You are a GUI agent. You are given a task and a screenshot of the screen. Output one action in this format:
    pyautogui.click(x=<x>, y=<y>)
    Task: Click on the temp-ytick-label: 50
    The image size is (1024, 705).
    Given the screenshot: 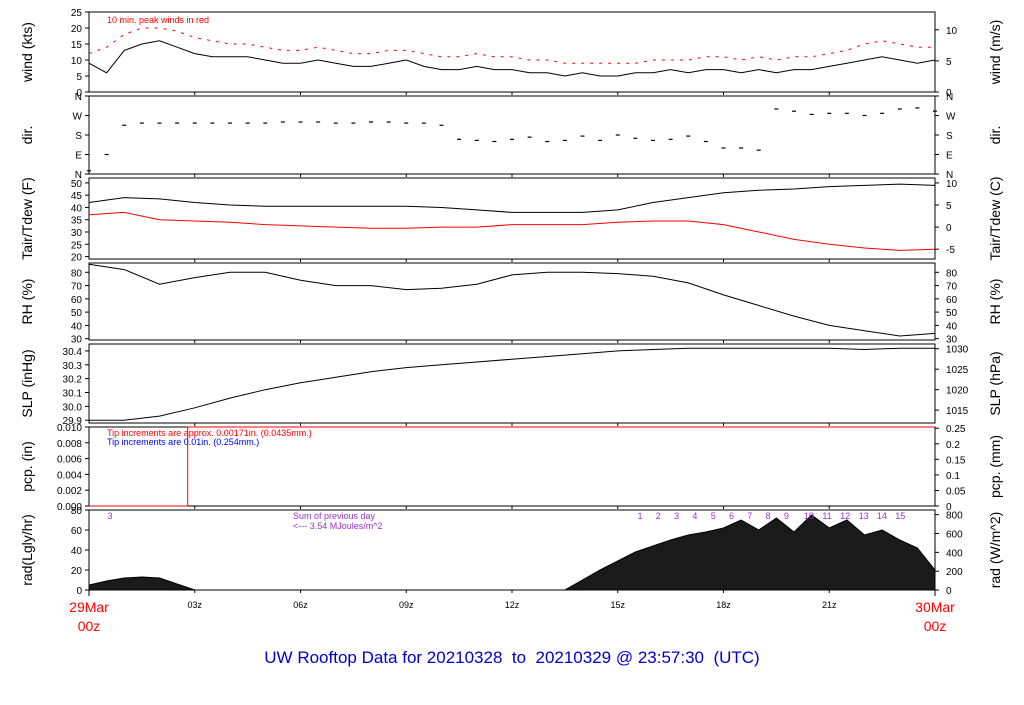 What is the action you would take?
    pyautogui.click(x=77, y=184)
    